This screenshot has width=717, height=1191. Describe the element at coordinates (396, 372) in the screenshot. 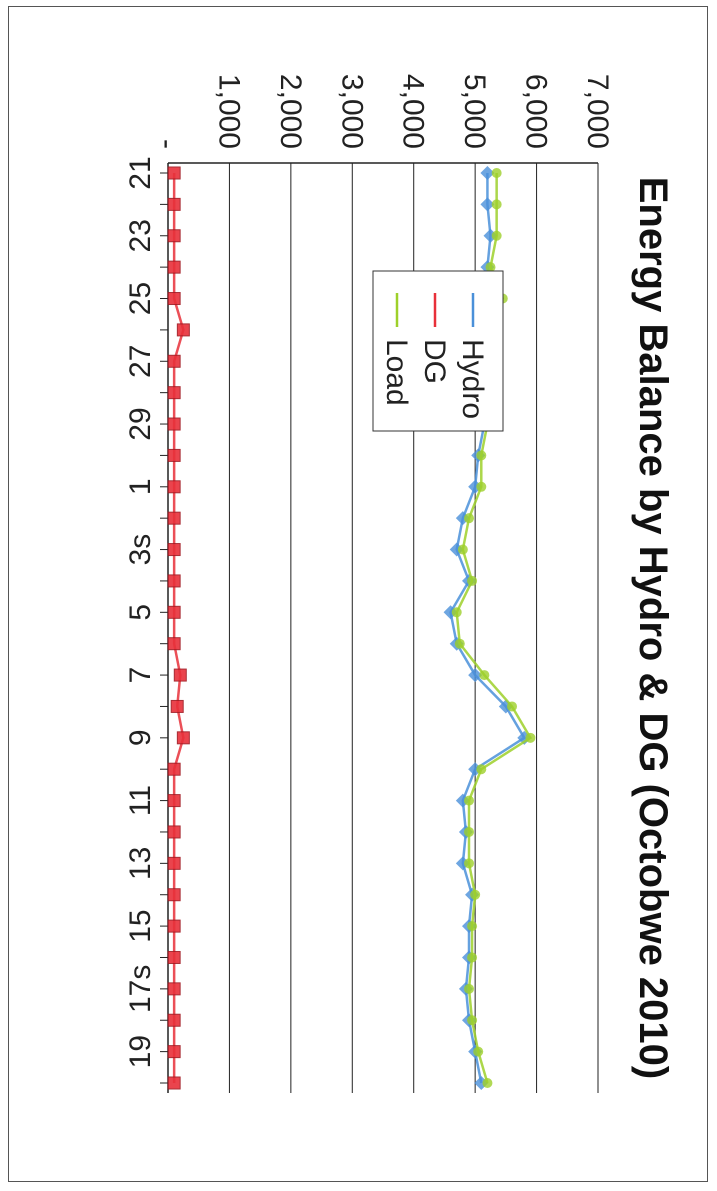

I see `legend-label: Load` at that location.